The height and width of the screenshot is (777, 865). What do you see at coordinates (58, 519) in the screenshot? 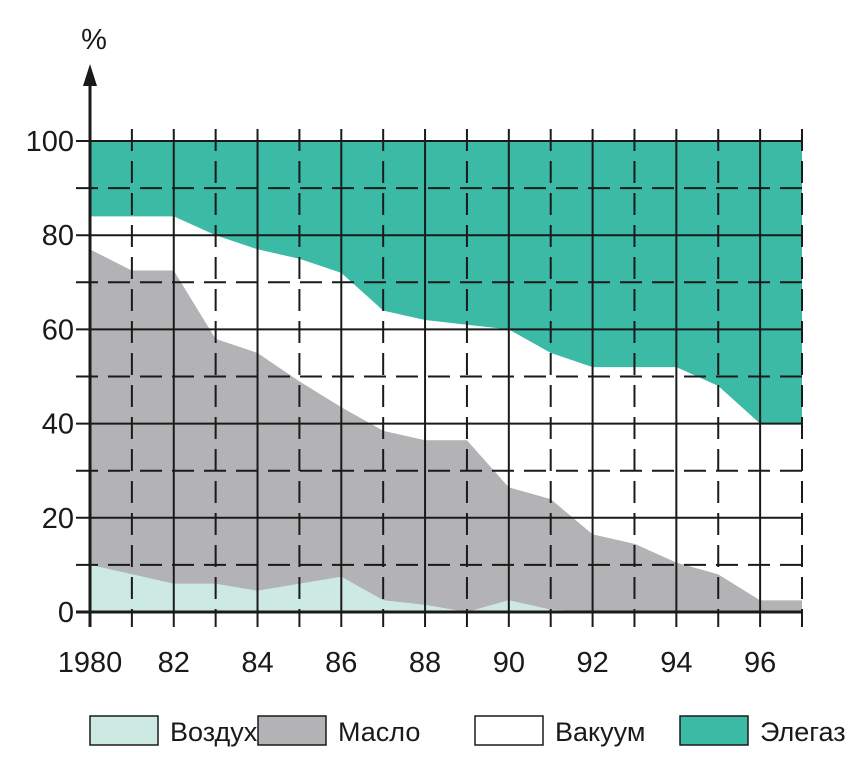
I see `y-tick-label: 20` at bounding box center [58, 519].